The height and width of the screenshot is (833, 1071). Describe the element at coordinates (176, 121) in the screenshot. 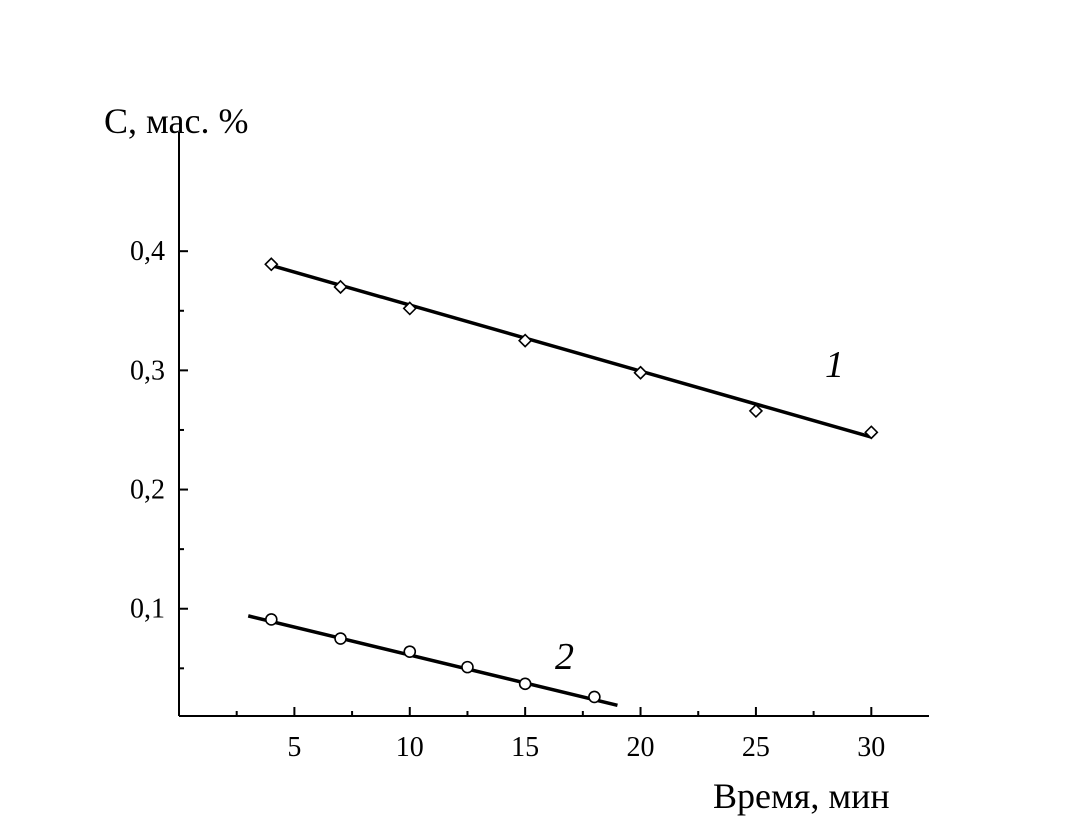

I see `y-axis-label: С, мас. %` at that location.